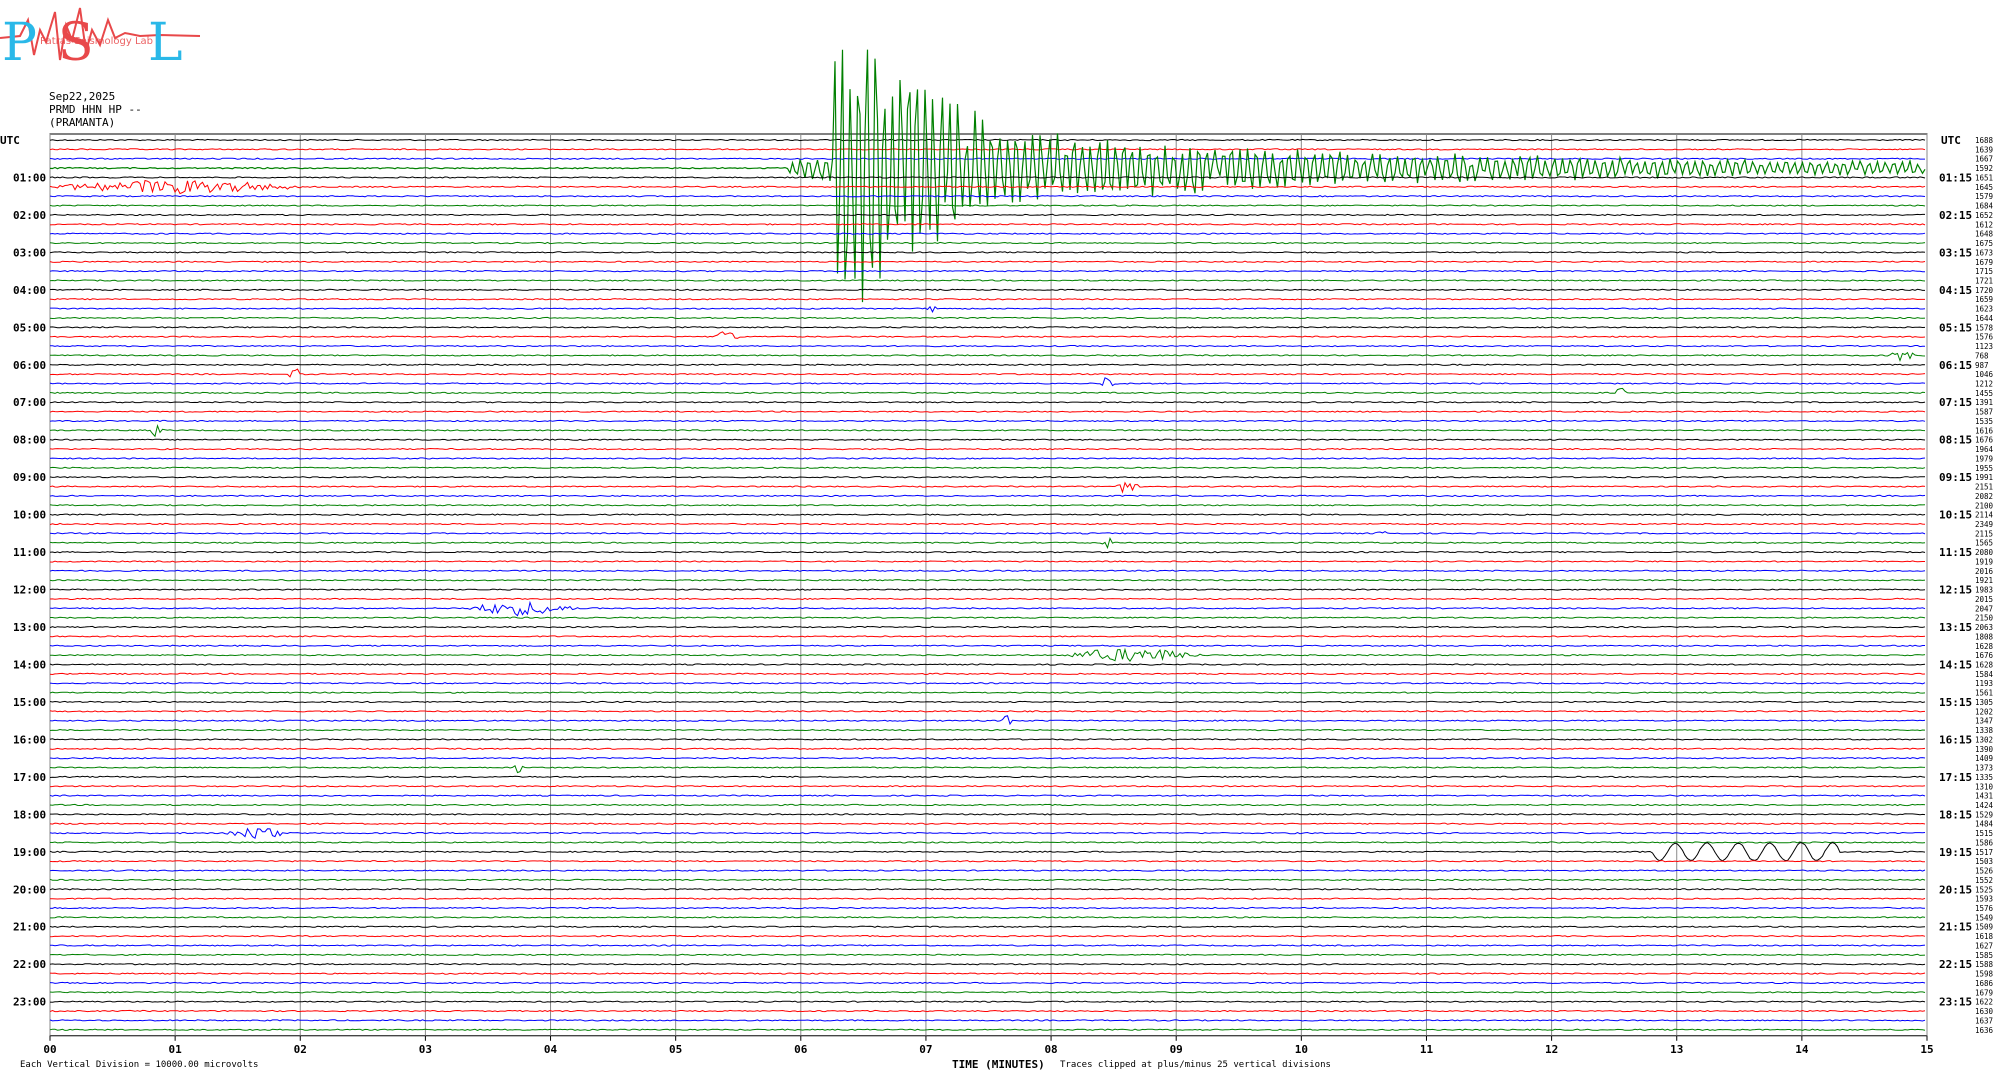  Describe the element at coordinates (1984, 608) in the screenshot. I see `trace-value-label: 2047` at that location.